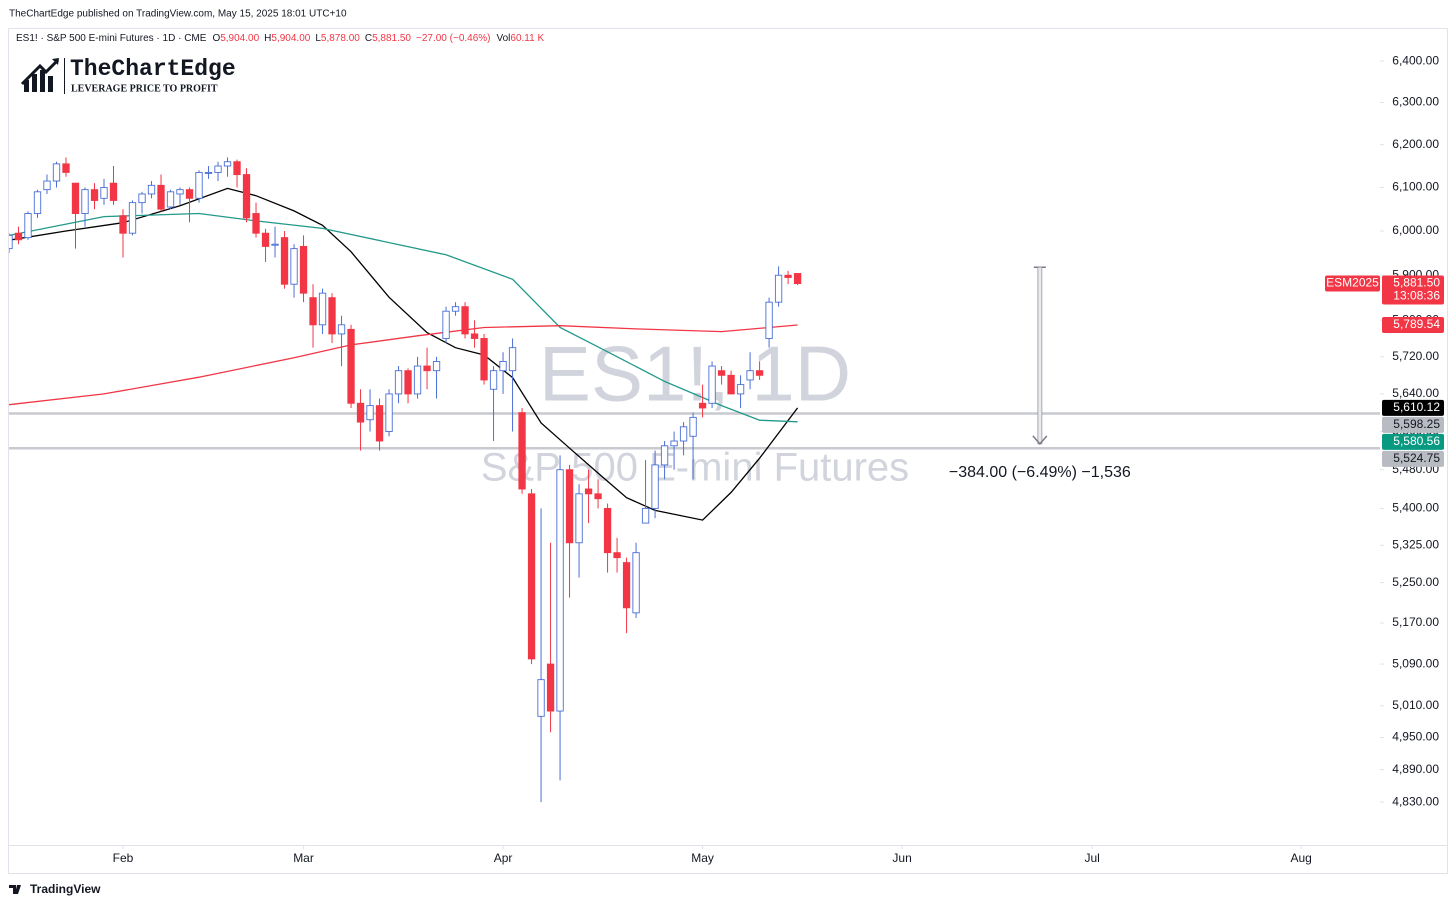 The width and height of the screenshot is (1456, 906). Describe the element at coordinates (65, 889) in the screenshot. I see `footer: TradingView` at that location.